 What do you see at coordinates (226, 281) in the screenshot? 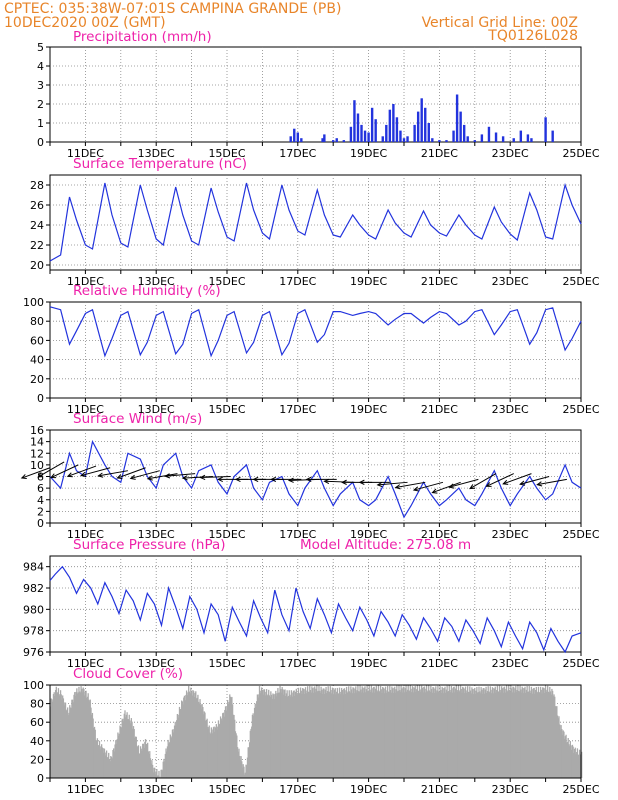
I see `temperature-xtick-label: 15DEC` at bounding box center [226, 281].